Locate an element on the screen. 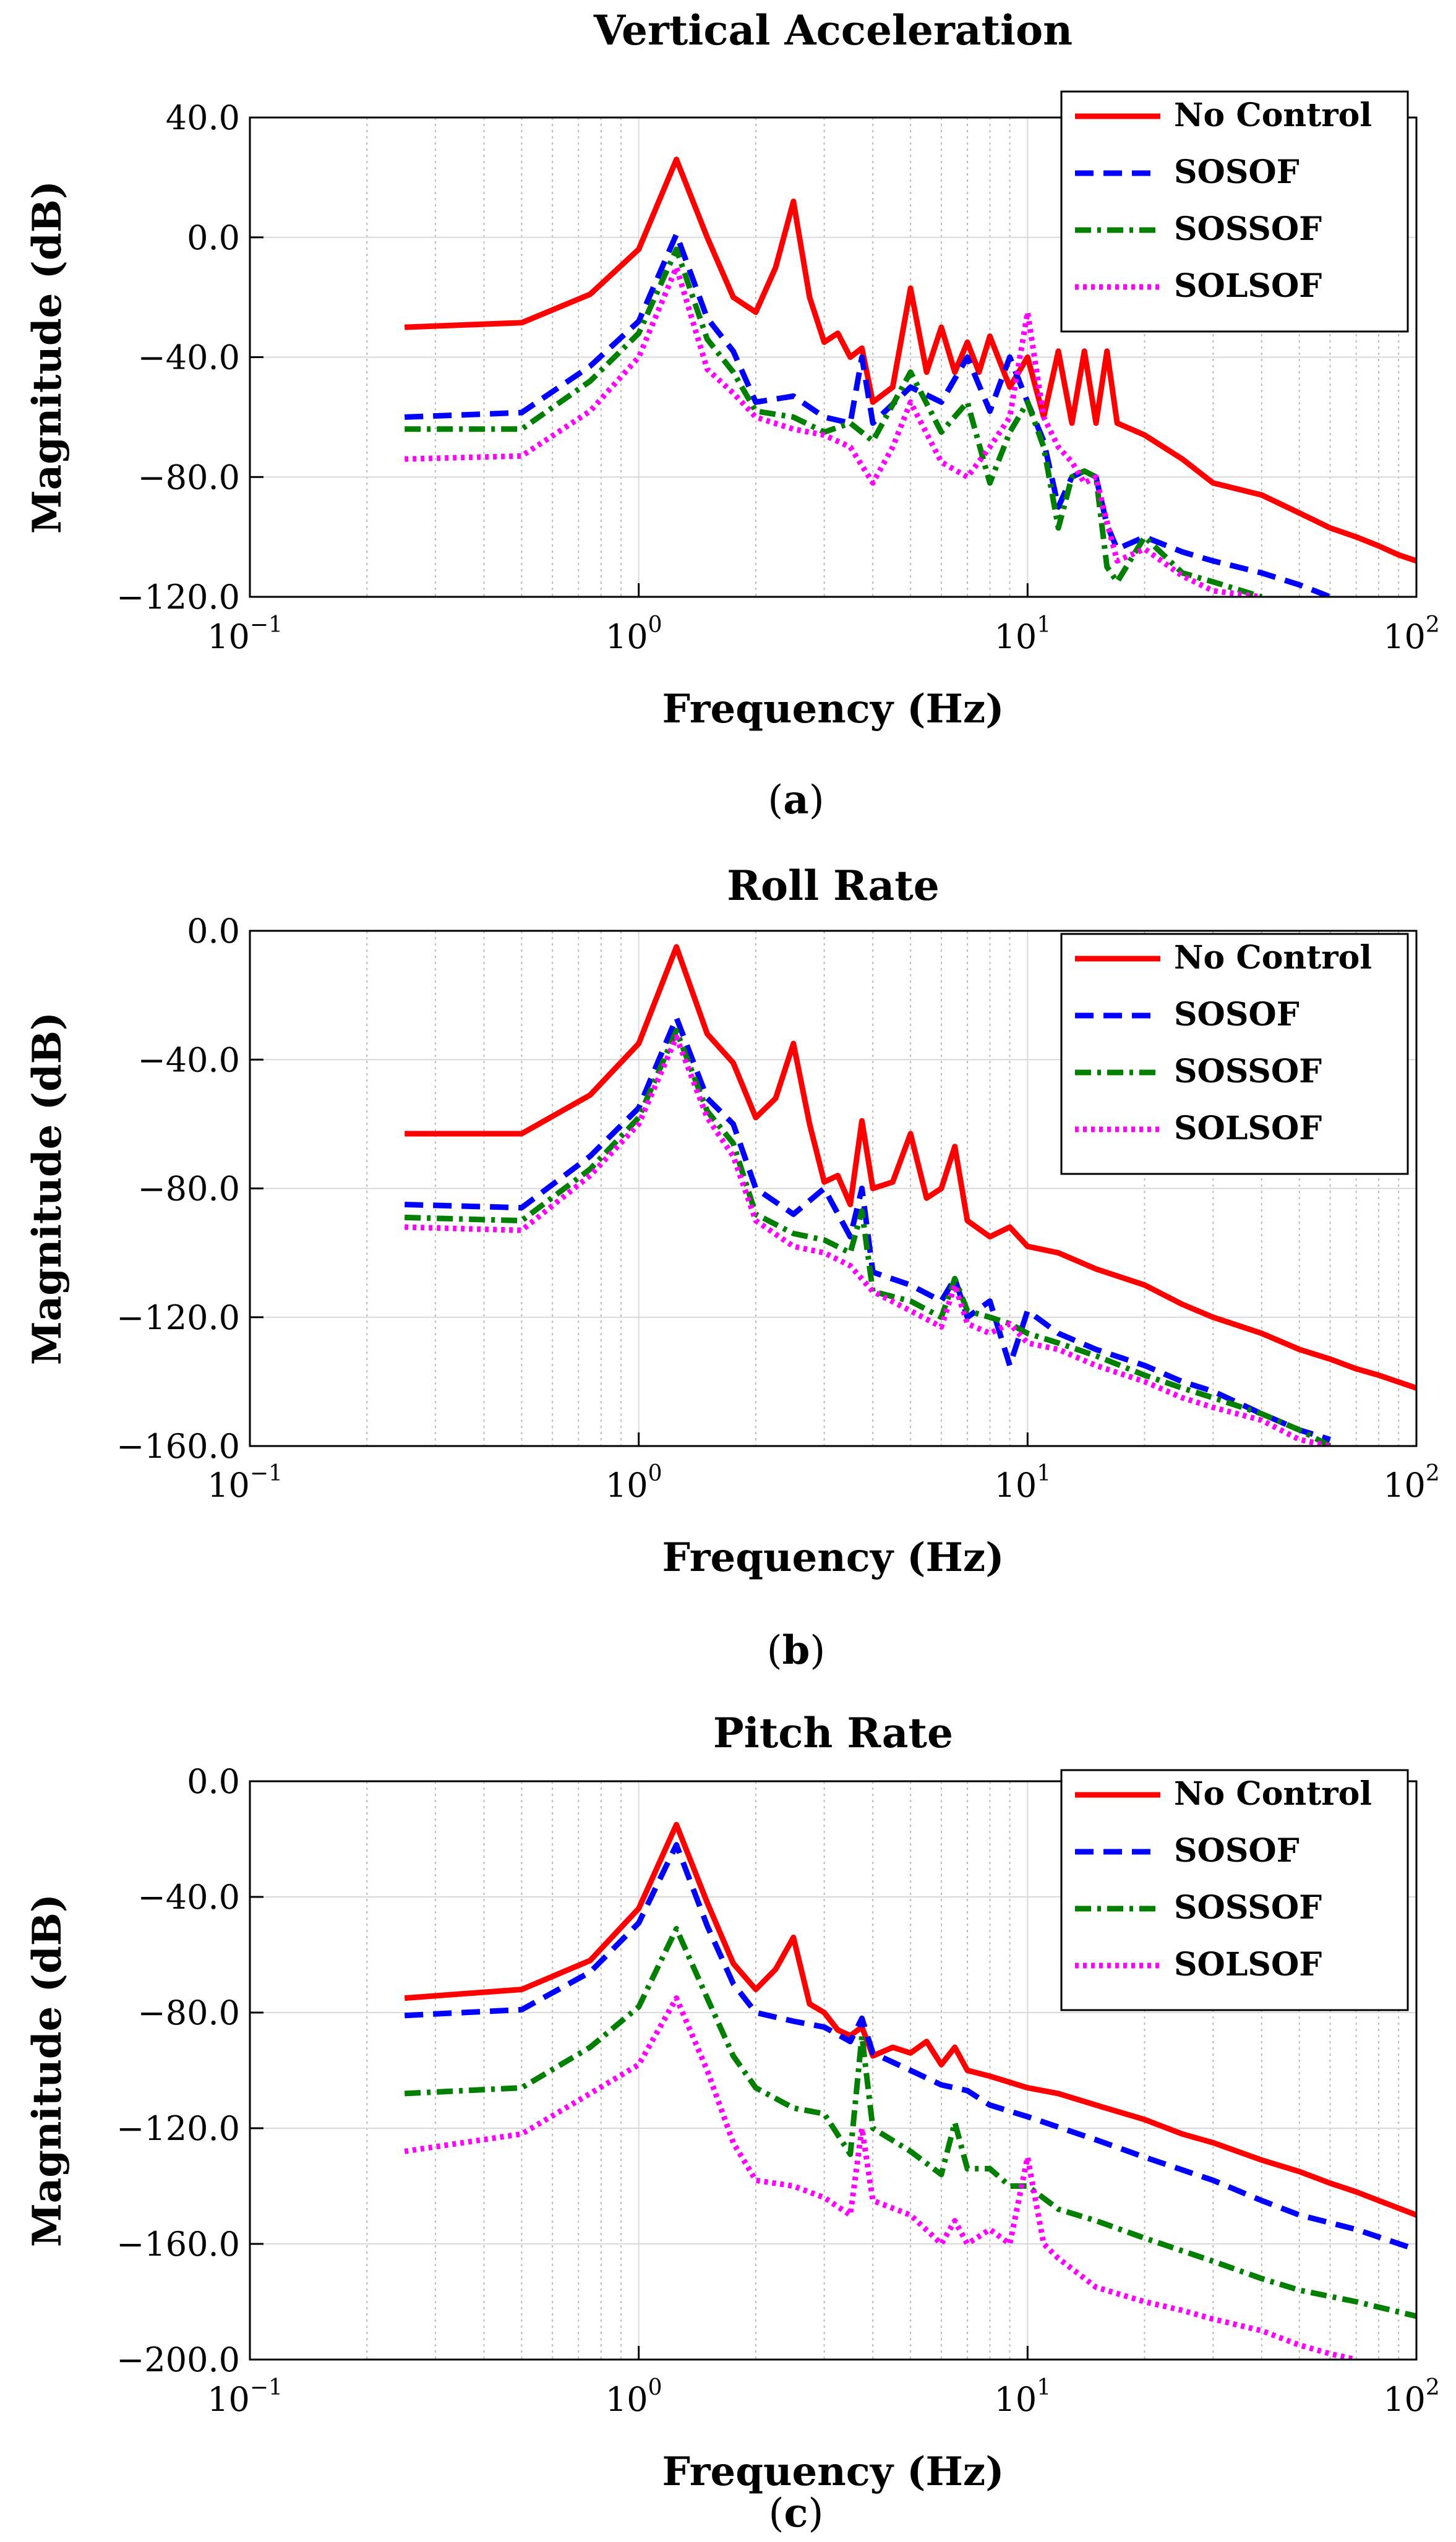  caption-letter: b is located at coordinates (796, 1651).